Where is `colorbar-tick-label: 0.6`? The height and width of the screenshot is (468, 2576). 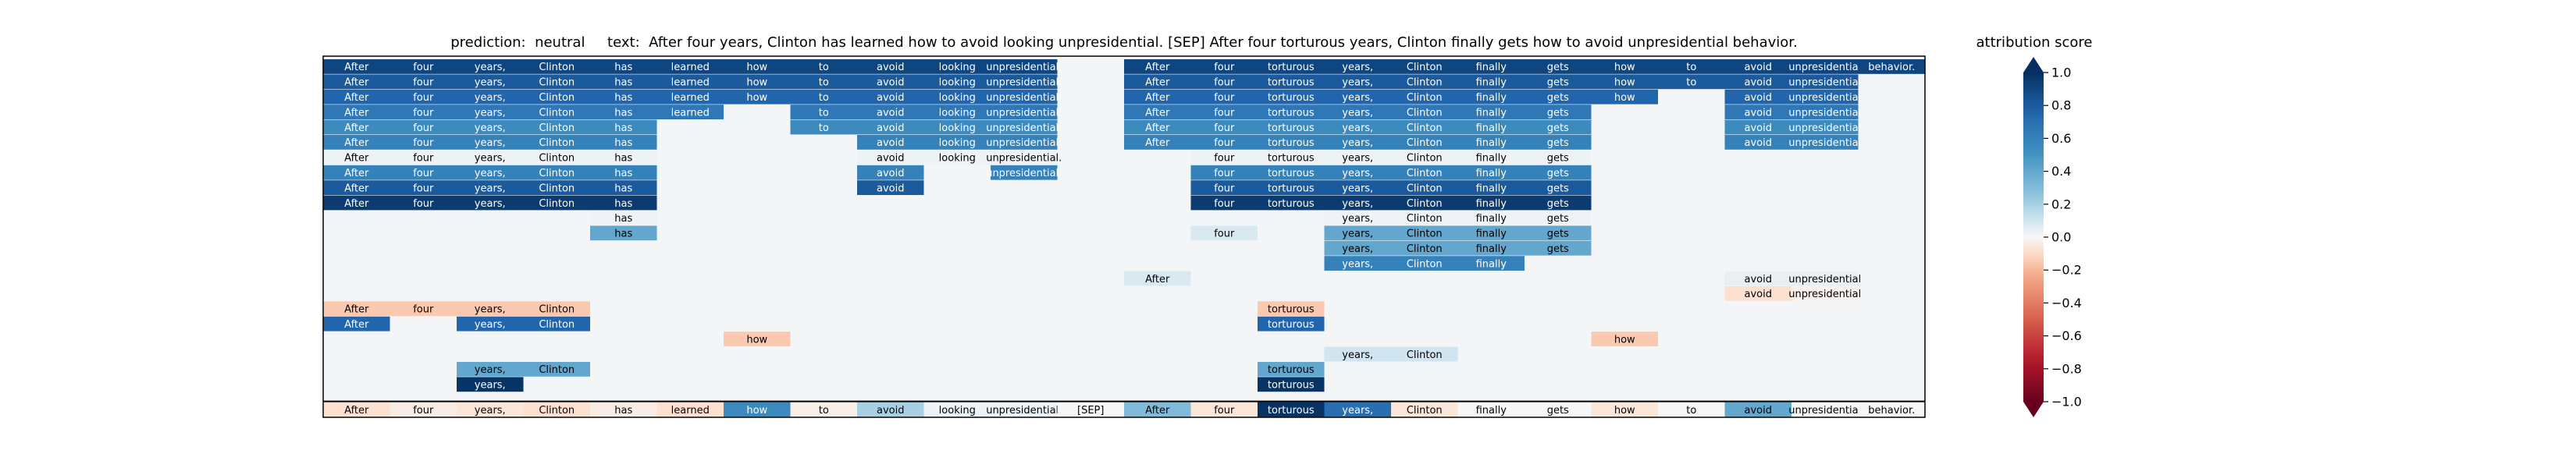 colorbar-tick-label: 0.6 is located at coordinates (2061, 138).